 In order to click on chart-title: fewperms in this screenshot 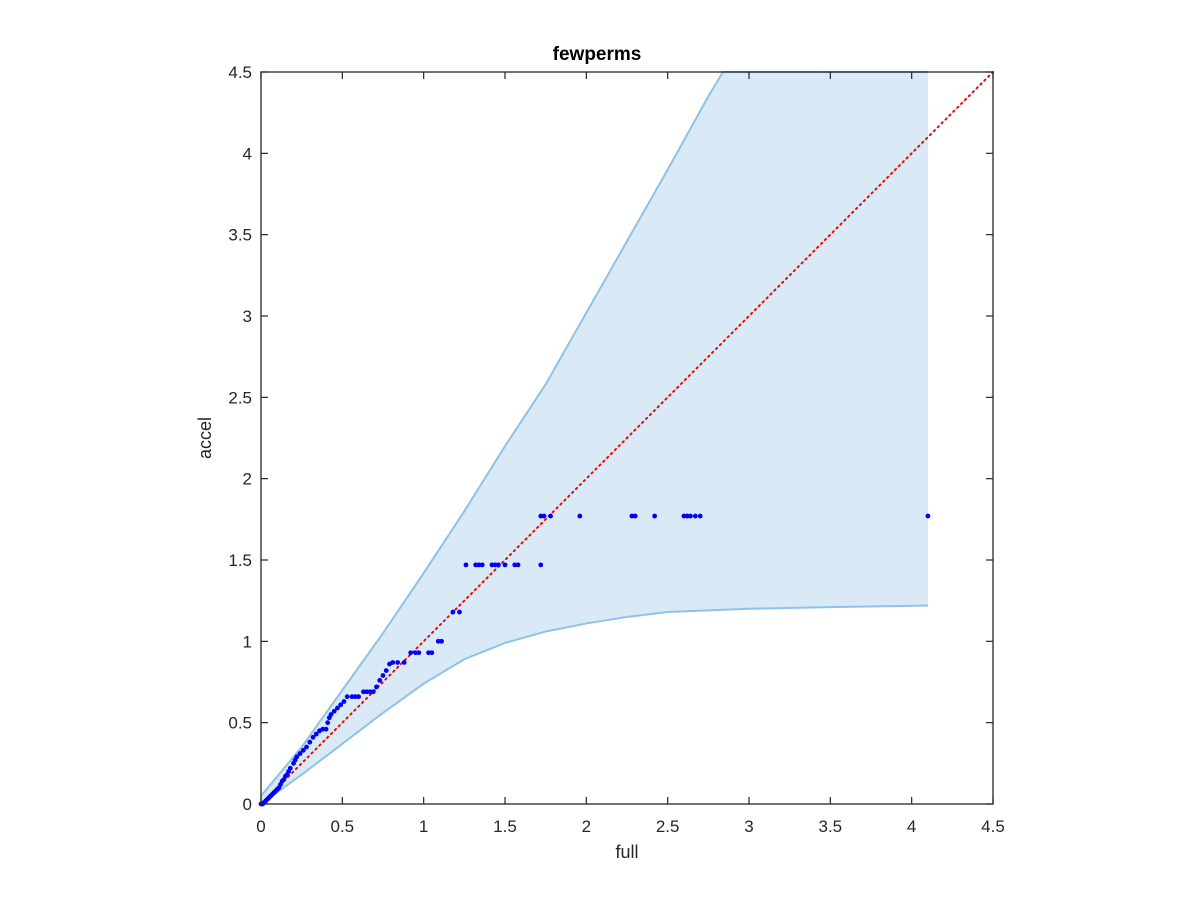, I will do `click(597, 54)`.